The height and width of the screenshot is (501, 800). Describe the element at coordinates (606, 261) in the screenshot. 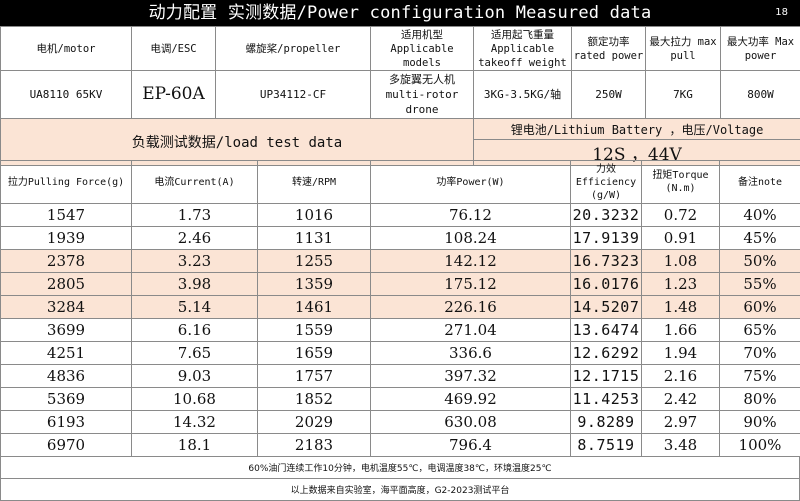

I see `cell-efficiency: 16.7323` at that location.